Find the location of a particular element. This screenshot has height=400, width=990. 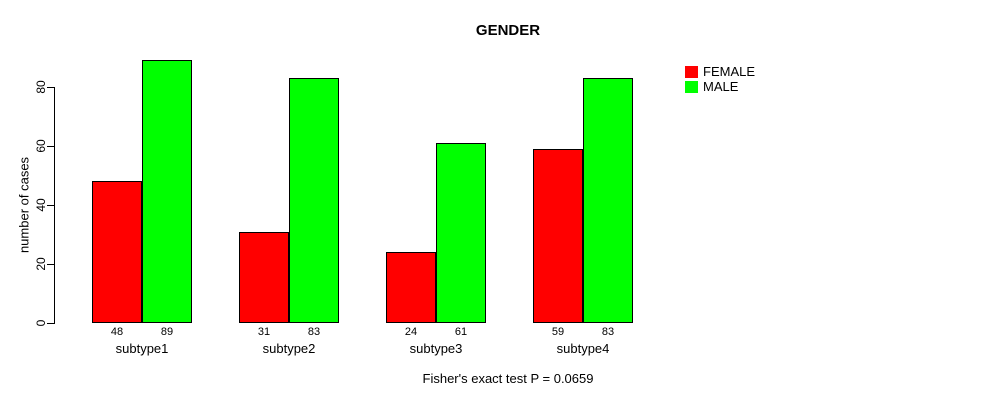

legend-item-male: MALE is located at coordinates (720, 86).